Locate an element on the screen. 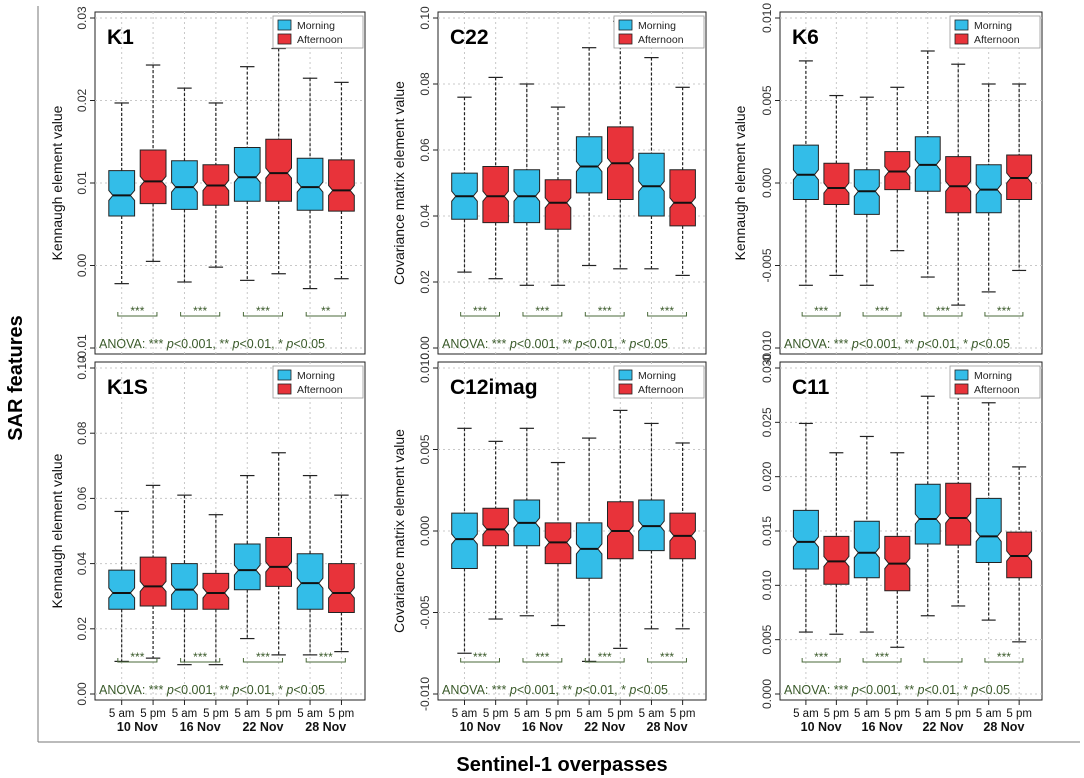 Image resolution: width=1084 pixels, height=778 pixels. y-tick-label: 0.00 is located at coordinates (82, 694).